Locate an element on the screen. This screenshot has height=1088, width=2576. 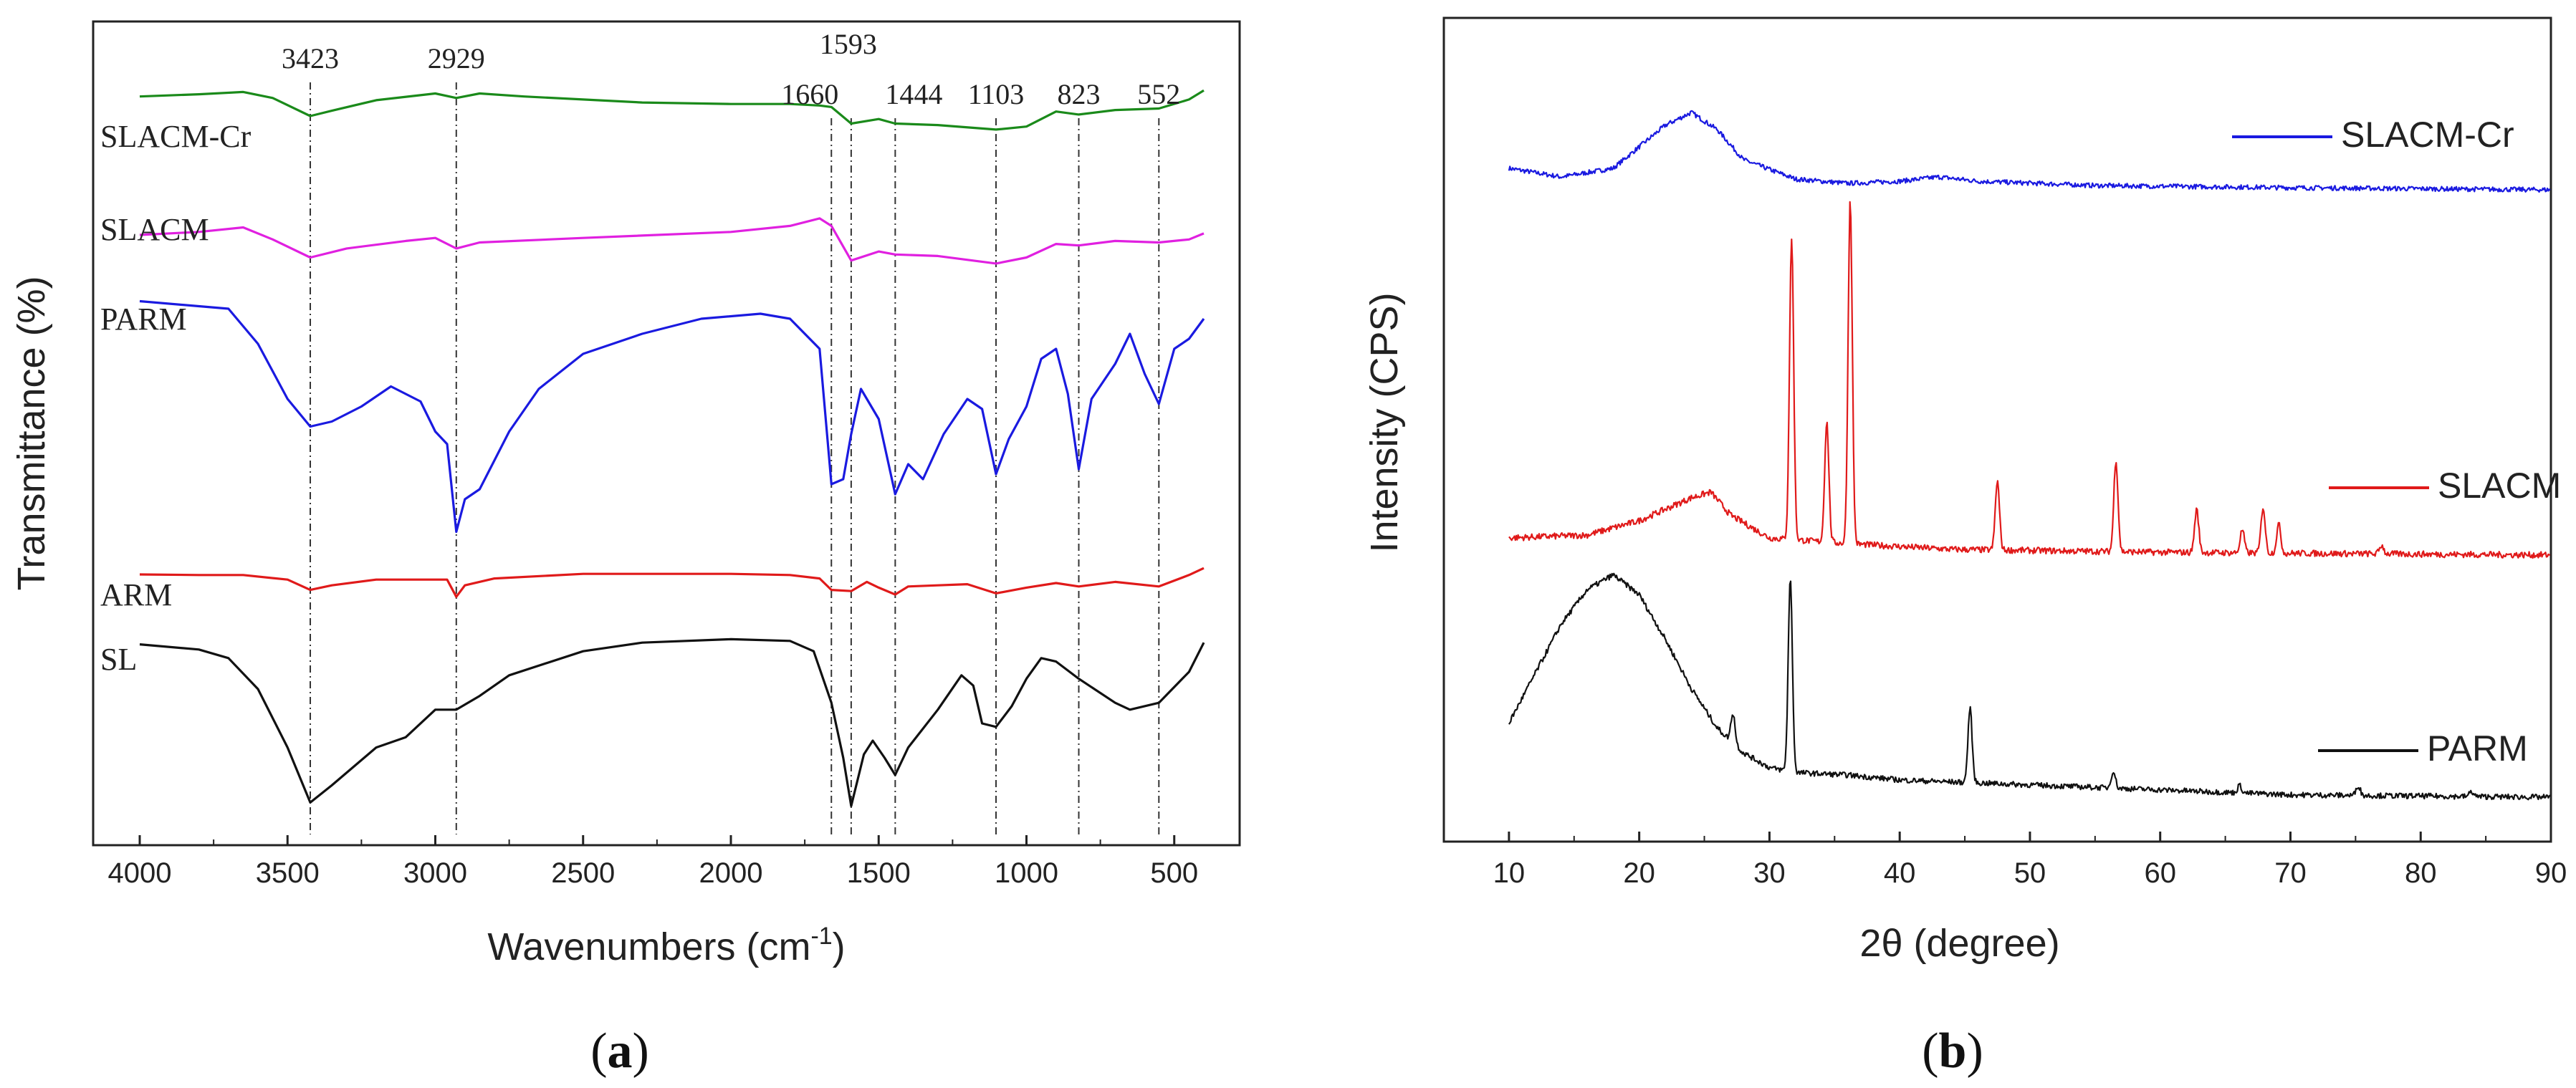
xrd-series-line-slacm-cr is located at coordinates (2030, 152).